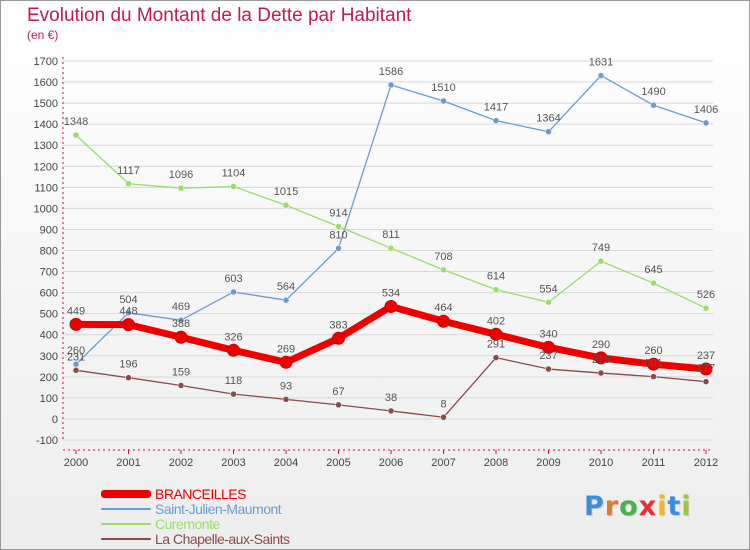  What do you see at coordinates (46, 167) in the screenshot?
I see `y-tick-label: 1200` at bounding box center [46, 167].